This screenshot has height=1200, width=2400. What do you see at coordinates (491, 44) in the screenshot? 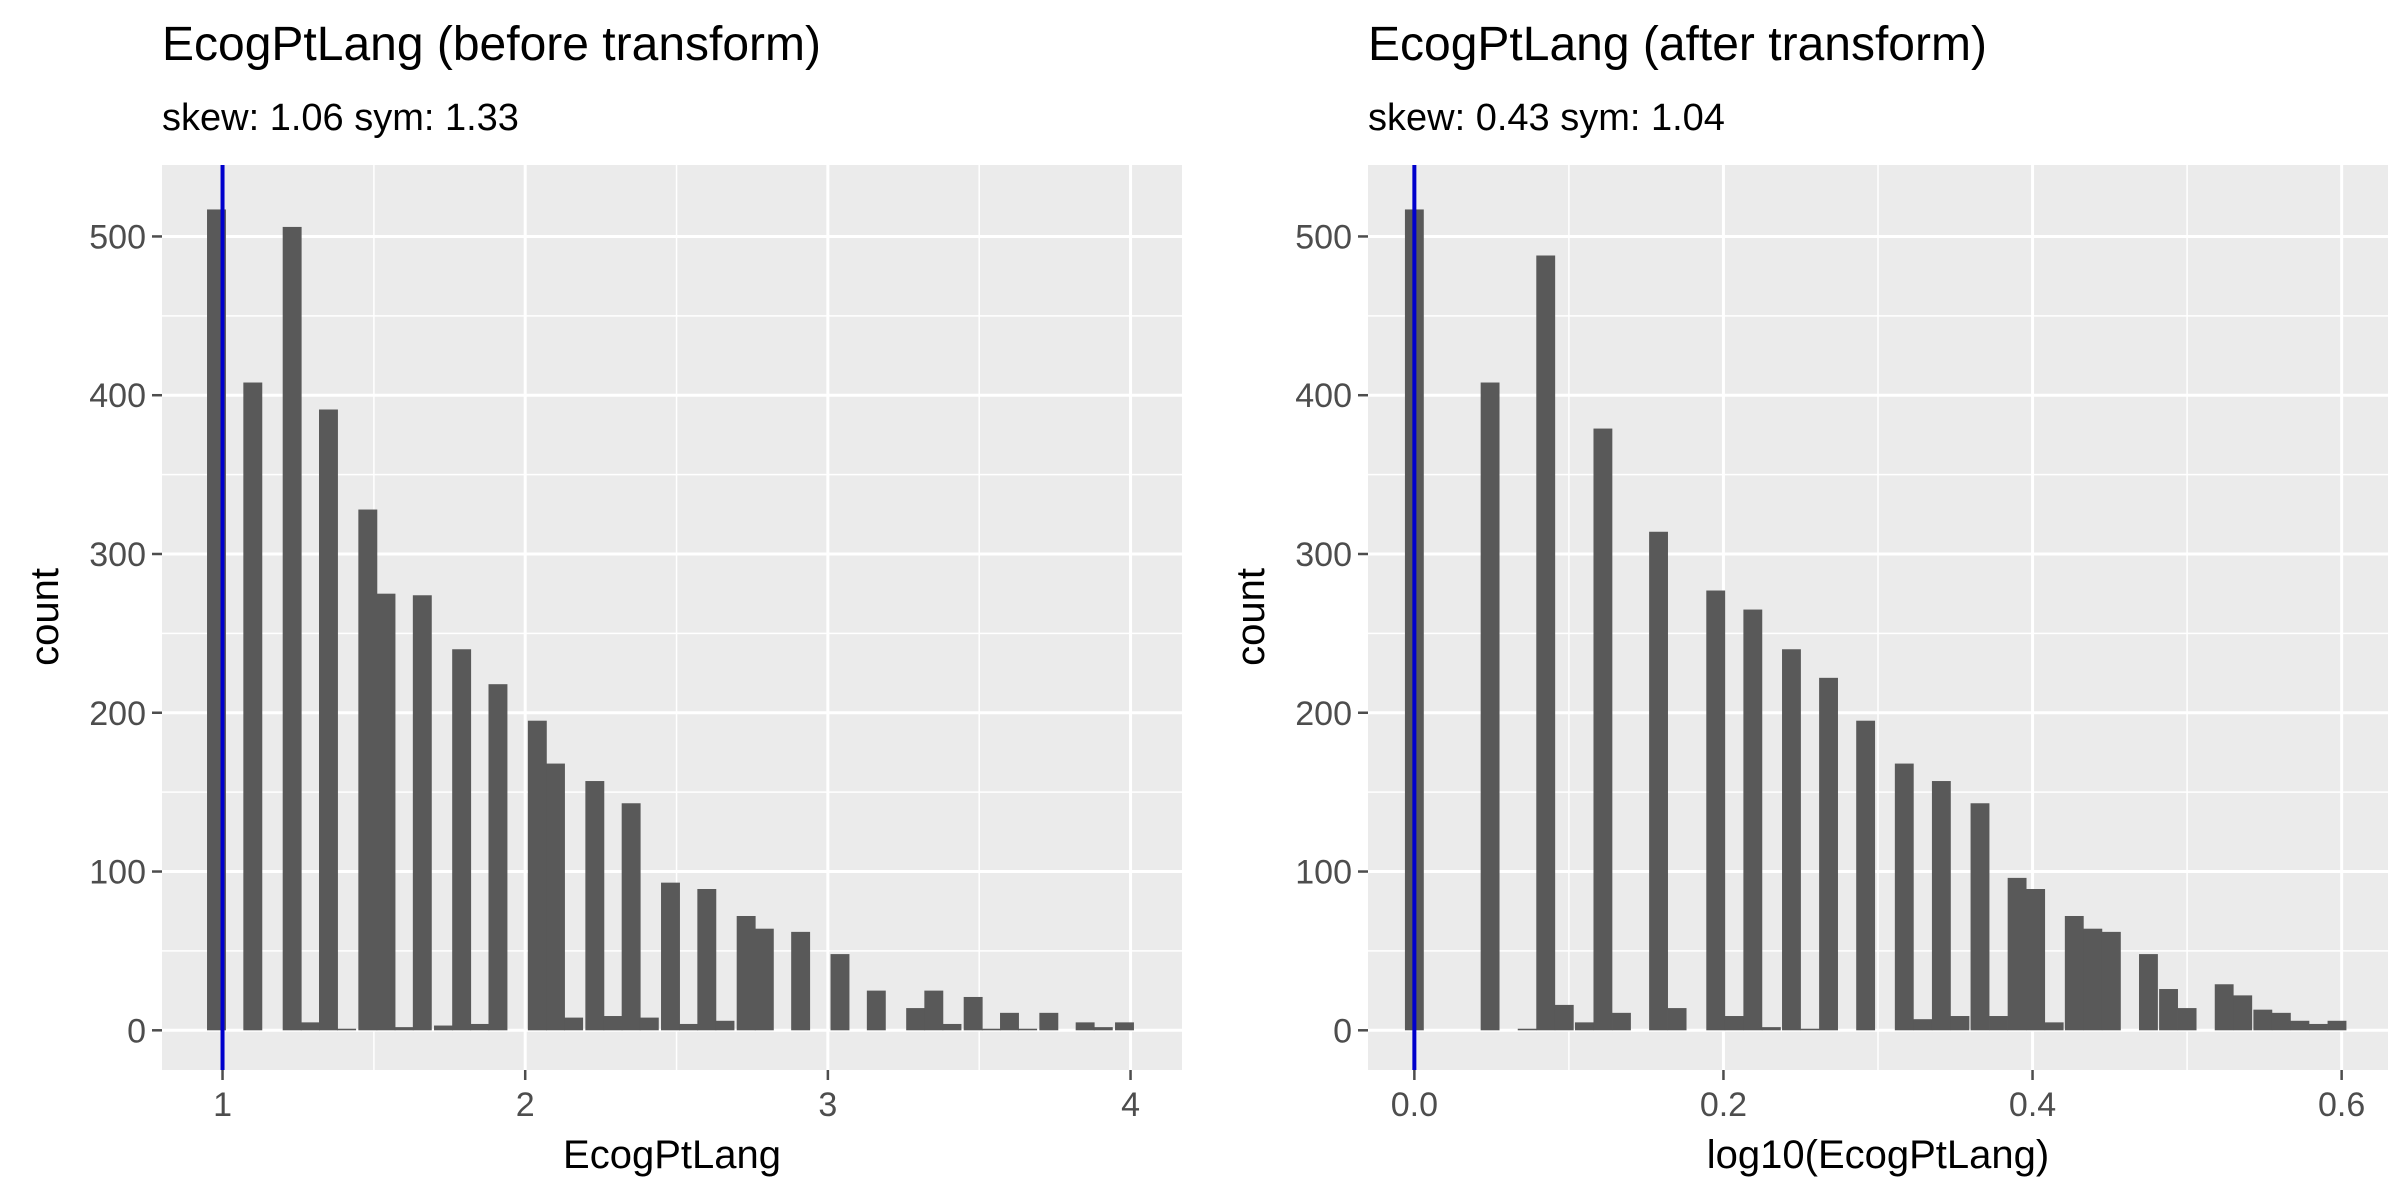
I see `chart-title: EcogPtLang (before transform)` at bounding box center [491, 44].